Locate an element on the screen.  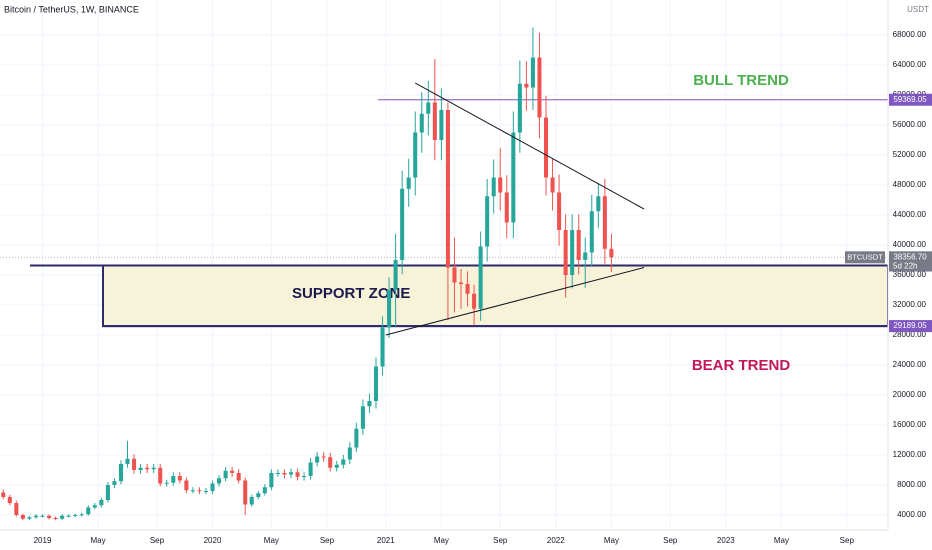
y-tick-label: 16000.00 is located at coordinates (910, 424).